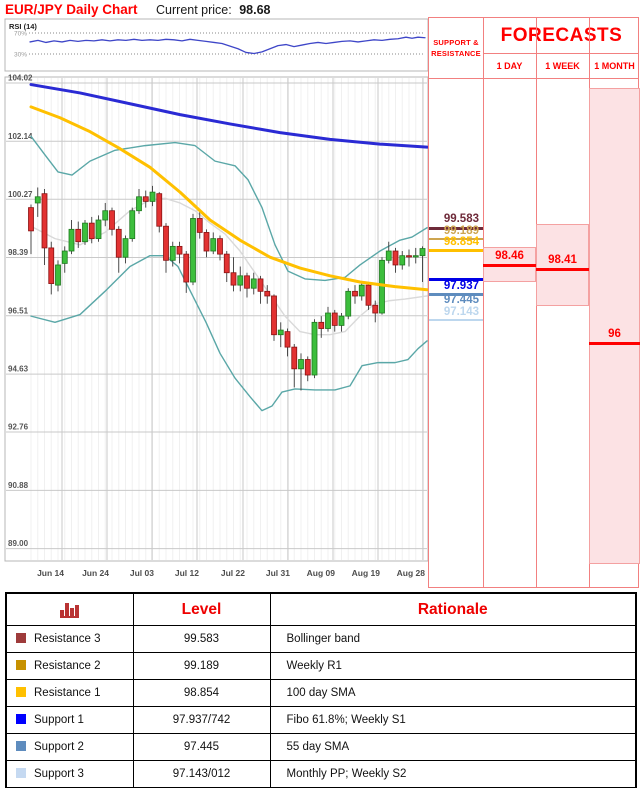 Image resolution: width=640 pixels, height=788 pixels. I want to click on rsi-threshold-label: 70%, so click(20, 34).